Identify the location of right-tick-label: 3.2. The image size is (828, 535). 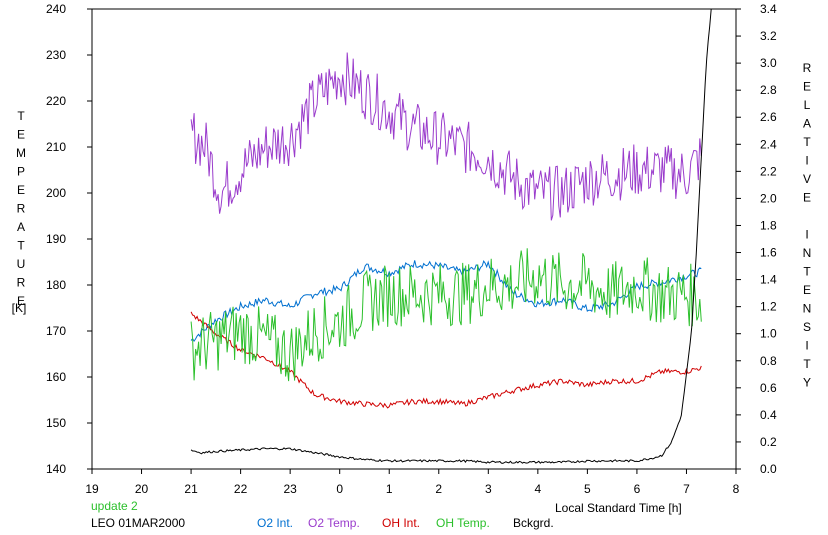
(768, 36).